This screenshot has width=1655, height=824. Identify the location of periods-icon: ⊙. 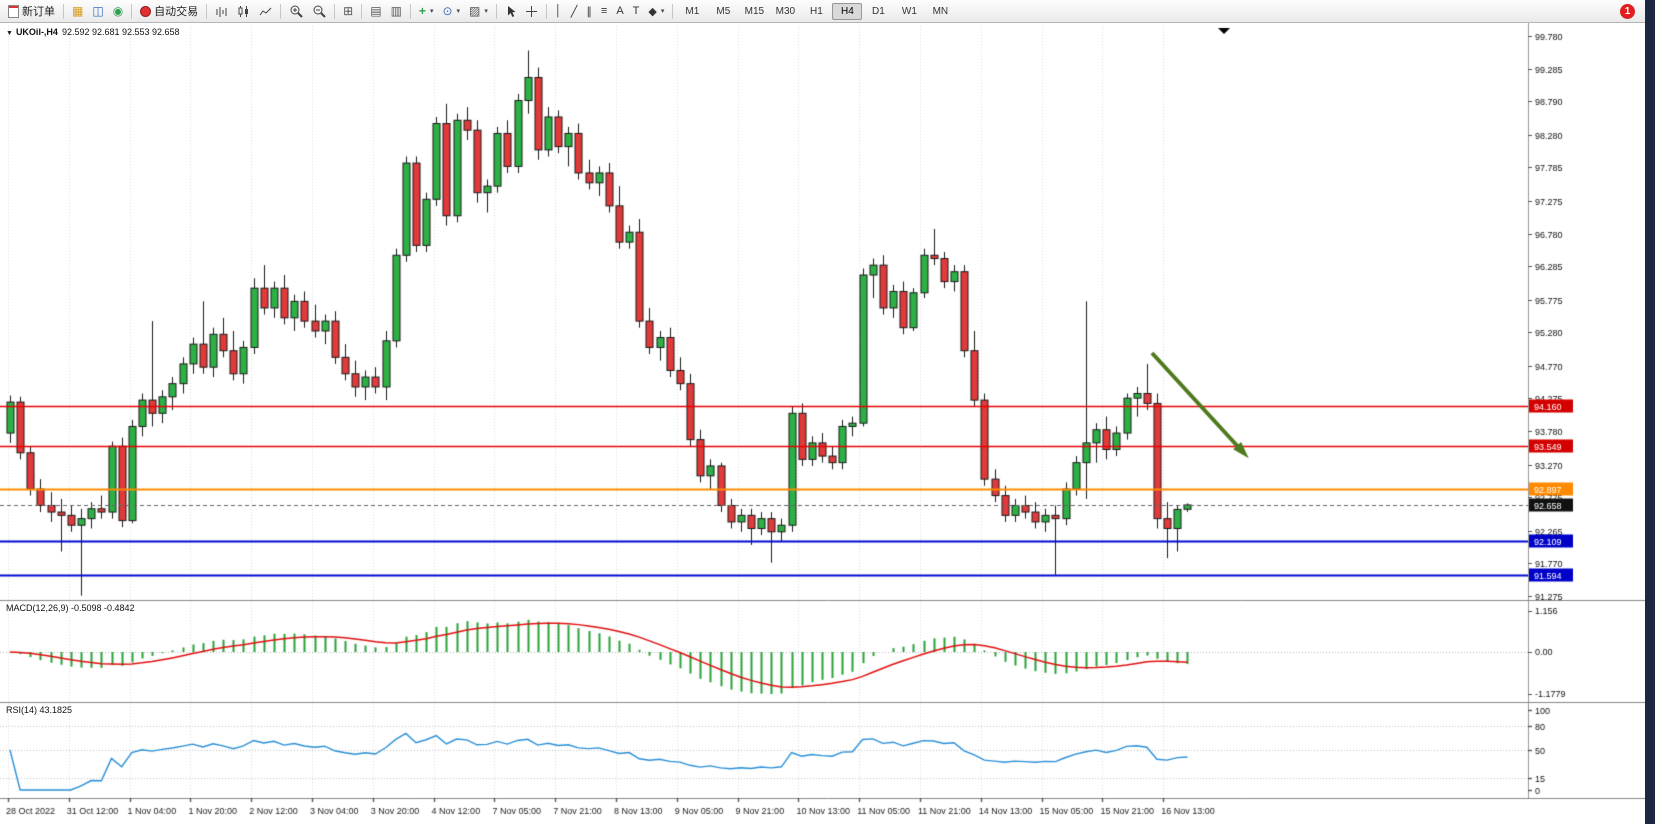
(447, 11).